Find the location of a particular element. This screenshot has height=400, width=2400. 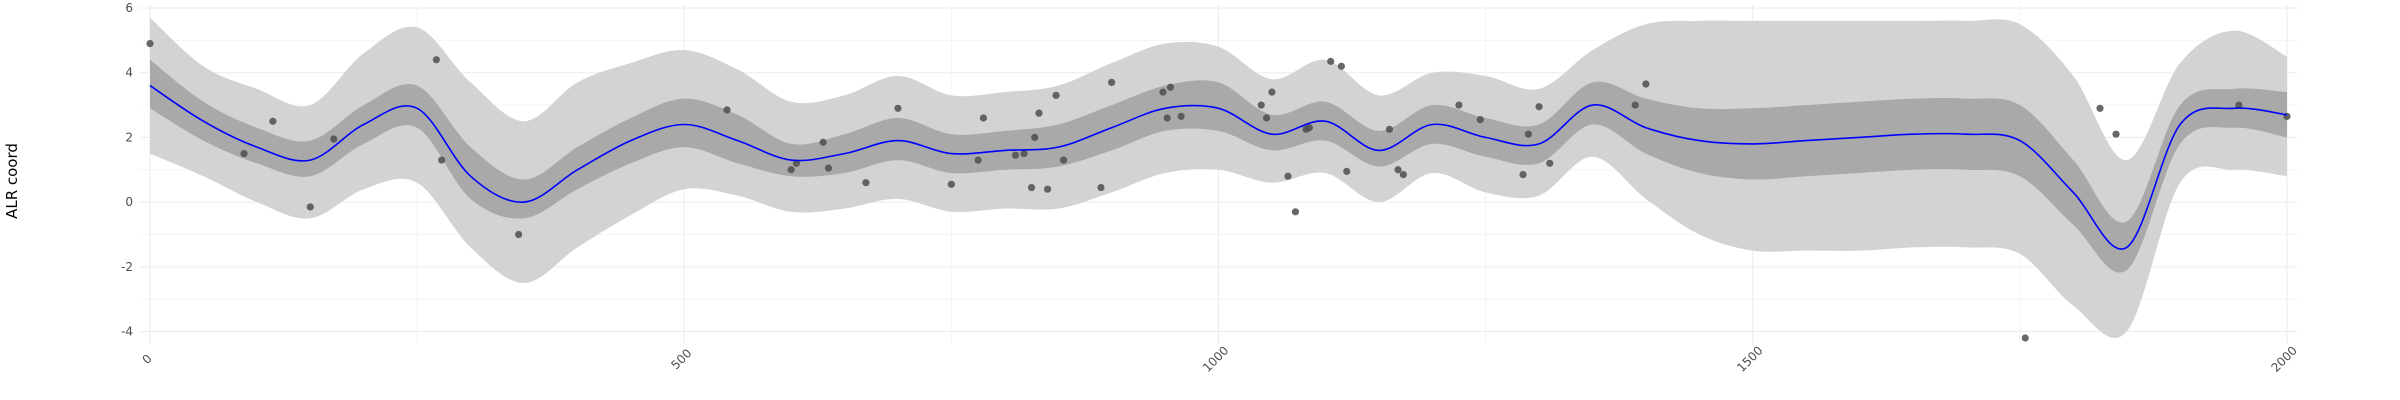

x-tick-label: 0 is located at coordinates (147, 359).